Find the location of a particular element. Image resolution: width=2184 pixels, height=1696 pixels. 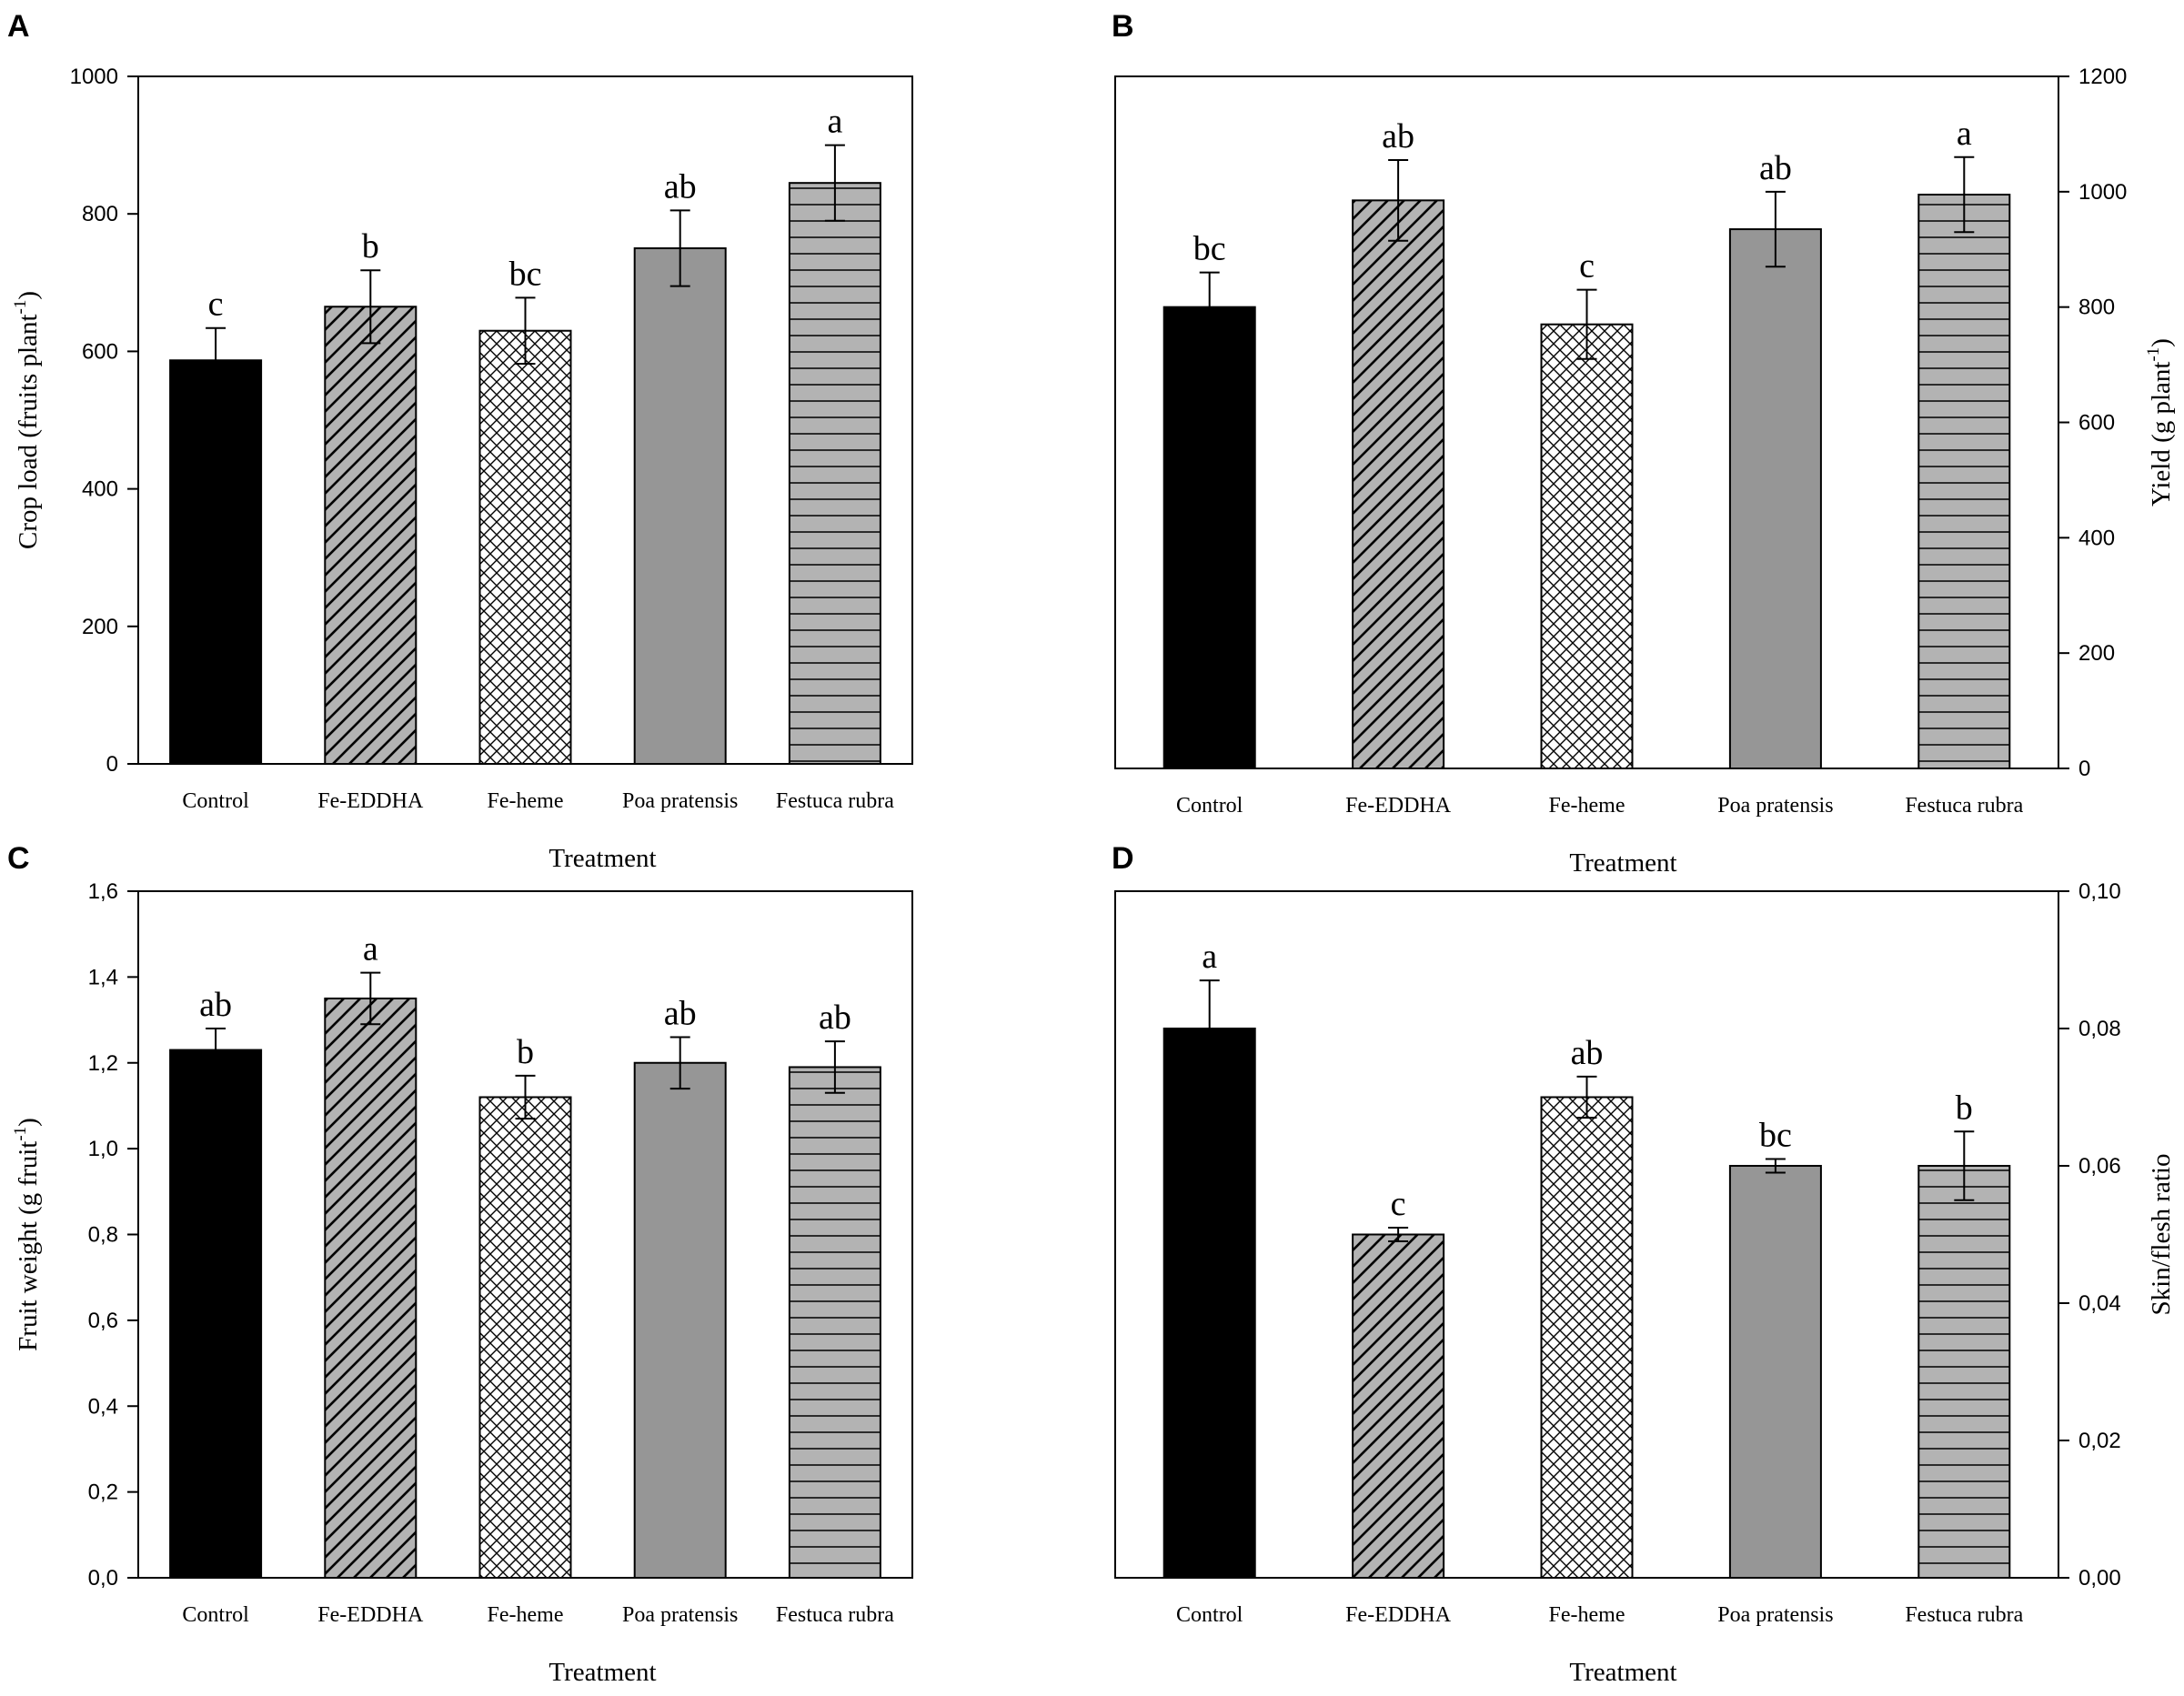

y-tick-label: 0,06 is located at coordinates (2099, 1166).